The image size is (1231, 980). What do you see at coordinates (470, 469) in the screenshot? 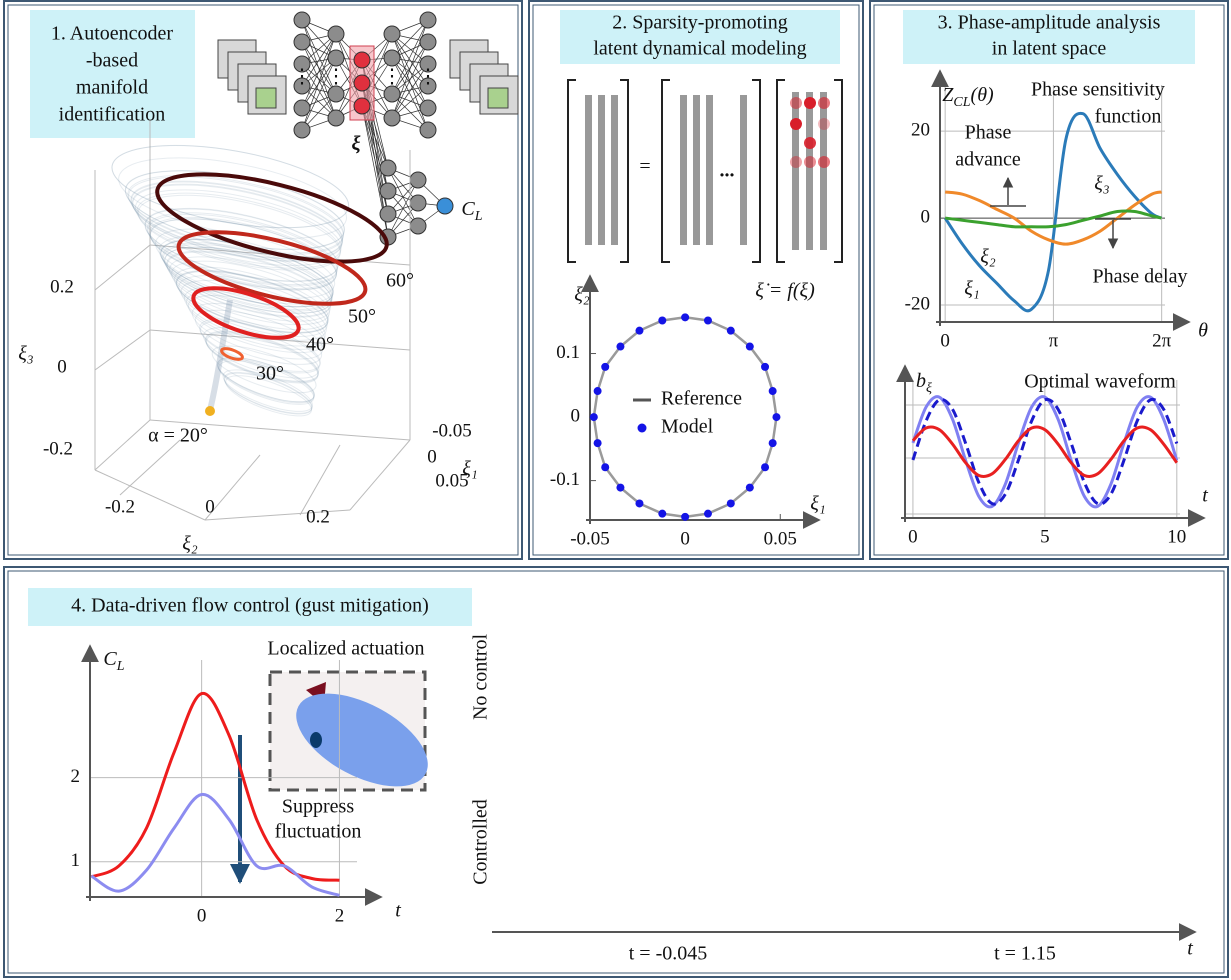
I see `axis-label: ξ₁` at bounding box center [470, 469].